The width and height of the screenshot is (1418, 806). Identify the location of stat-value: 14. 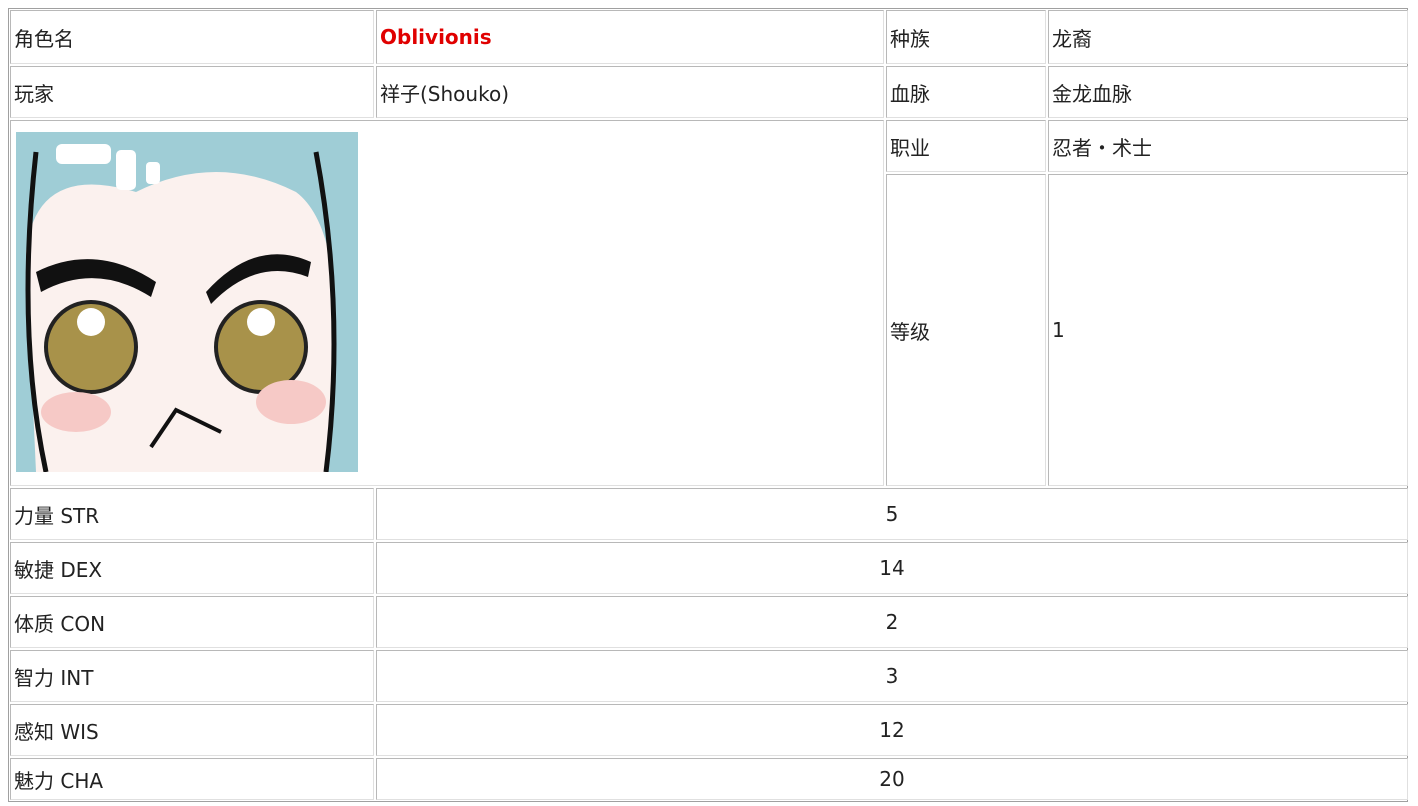
(892, 568).